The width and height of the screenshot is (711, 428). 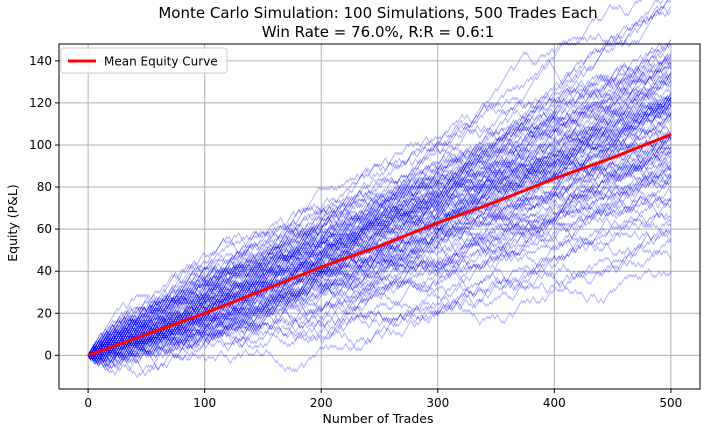 What do you see at coordinates (554, 403) in the screenshot?
I see `x-tick-label: 400` at bounding box center [554, 403].